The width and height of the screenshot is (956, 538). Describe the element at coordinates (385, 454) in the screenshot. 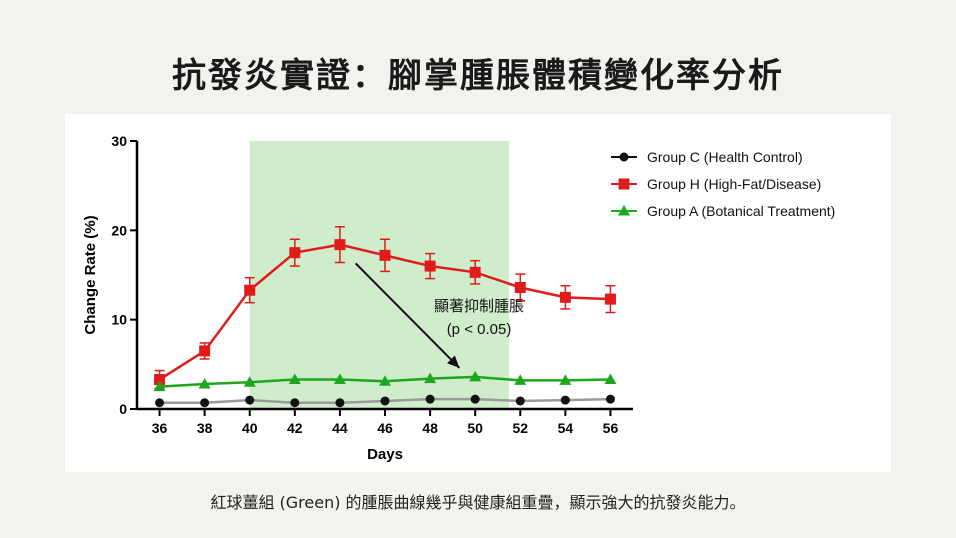

I see `x-axis-label: Days` at that location.